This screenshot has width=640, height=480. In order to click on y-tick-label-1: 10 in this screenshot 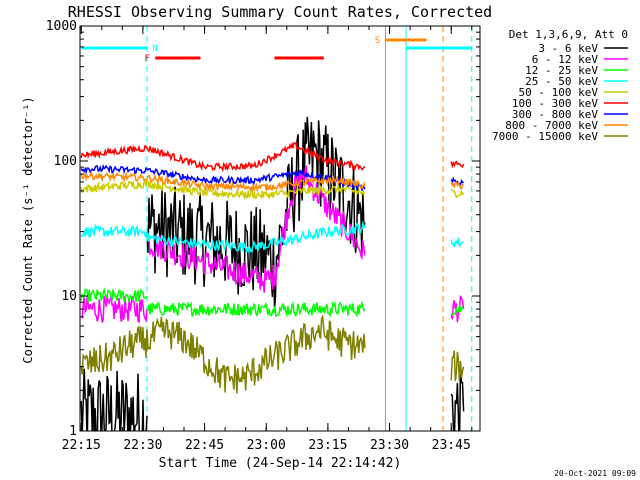, I will do `click(69, 296)`.